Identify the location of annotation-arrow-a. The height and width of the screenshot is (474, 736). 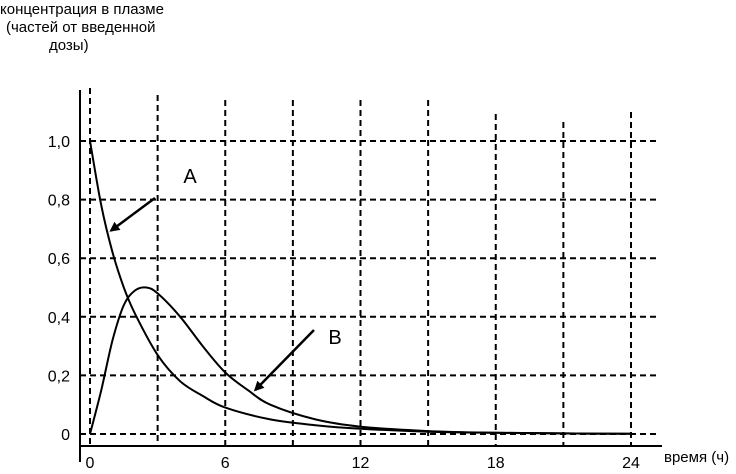
(132, 214).